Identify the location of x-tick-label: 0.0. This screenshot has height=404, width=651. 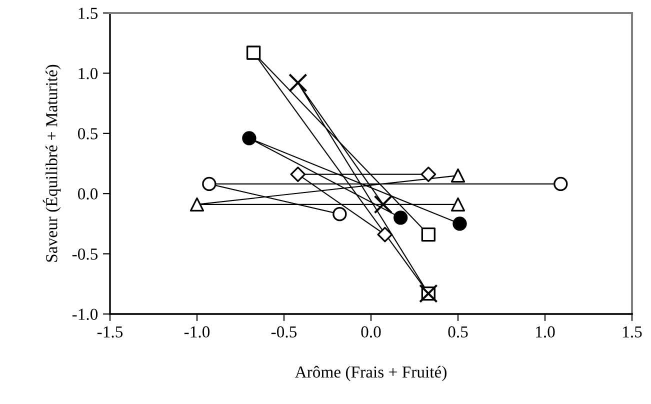
(371, 332).